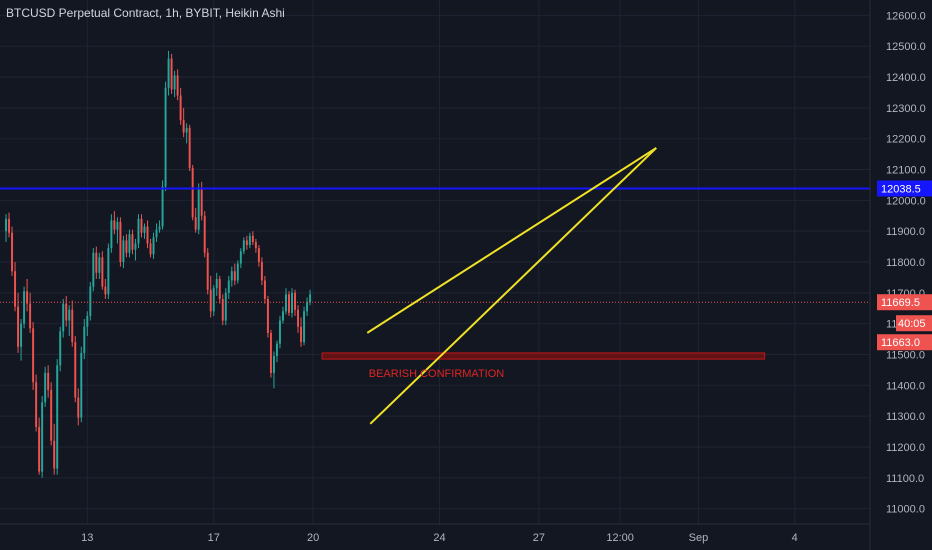 The width and height of the screenshot is (932, 550). Describe the element at coordinates (904, 302) in the screenshot. I see `current-price-tag-bg` at that location.